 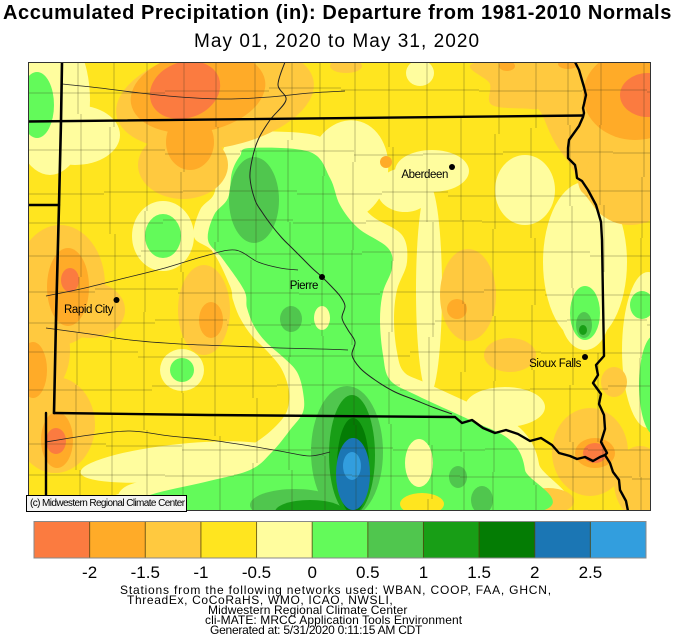 What do you see at coordinates (89, 572) in the screenshot?
I see `svg-text: -2` at bounding box center [89, 572].